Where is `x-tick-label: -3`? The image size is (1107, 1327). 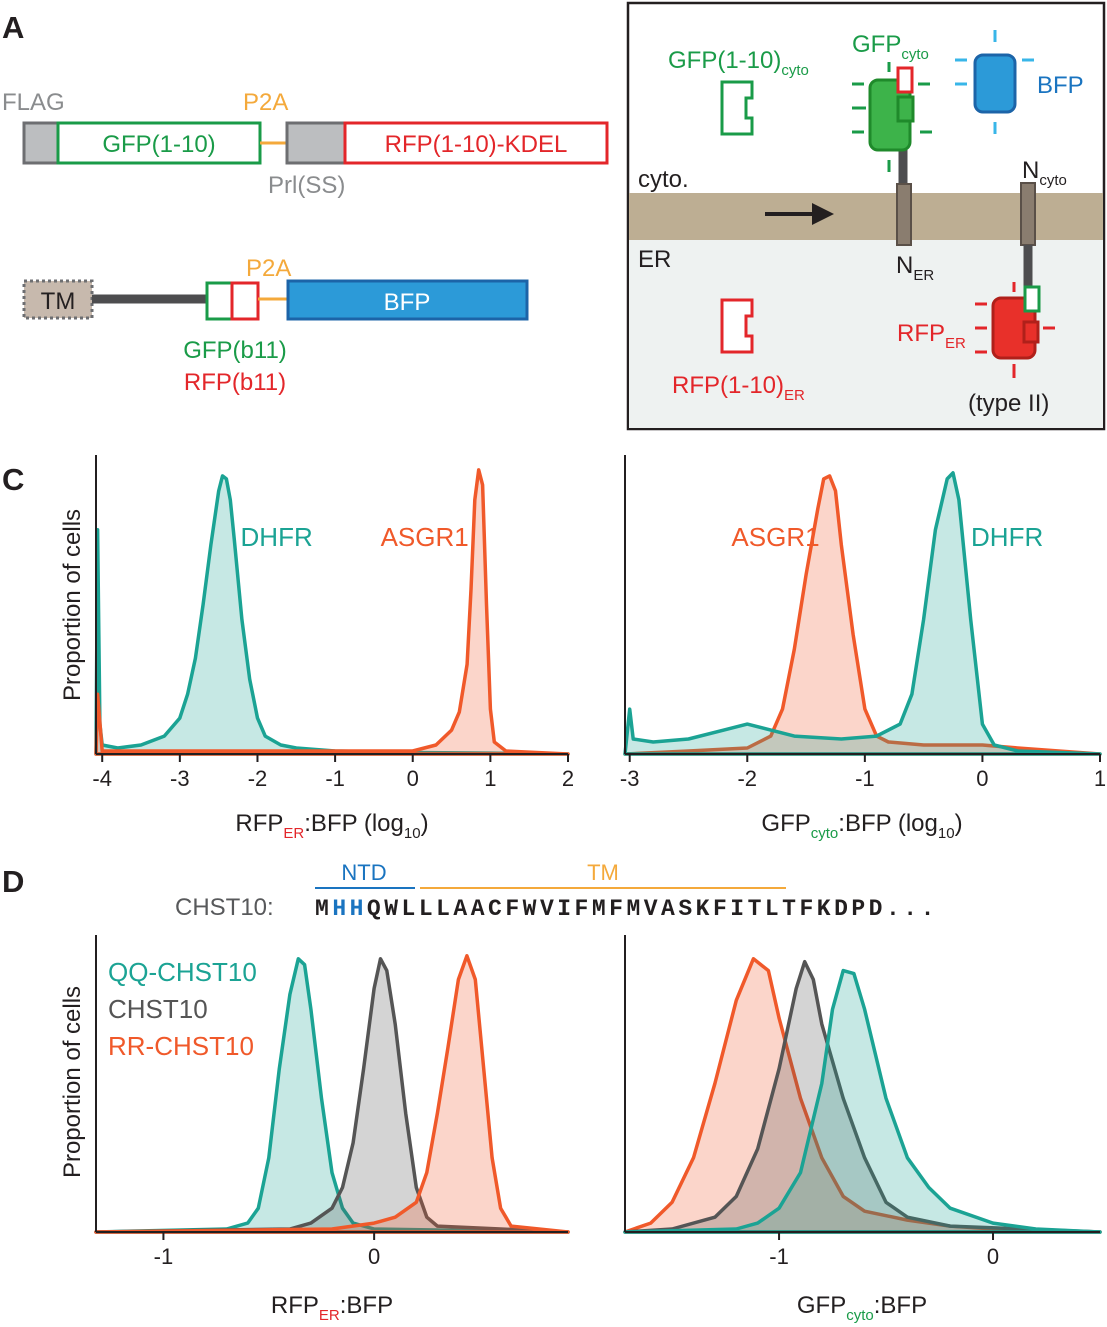
x-tick-label: -3 is located at coordinates (180, 778).